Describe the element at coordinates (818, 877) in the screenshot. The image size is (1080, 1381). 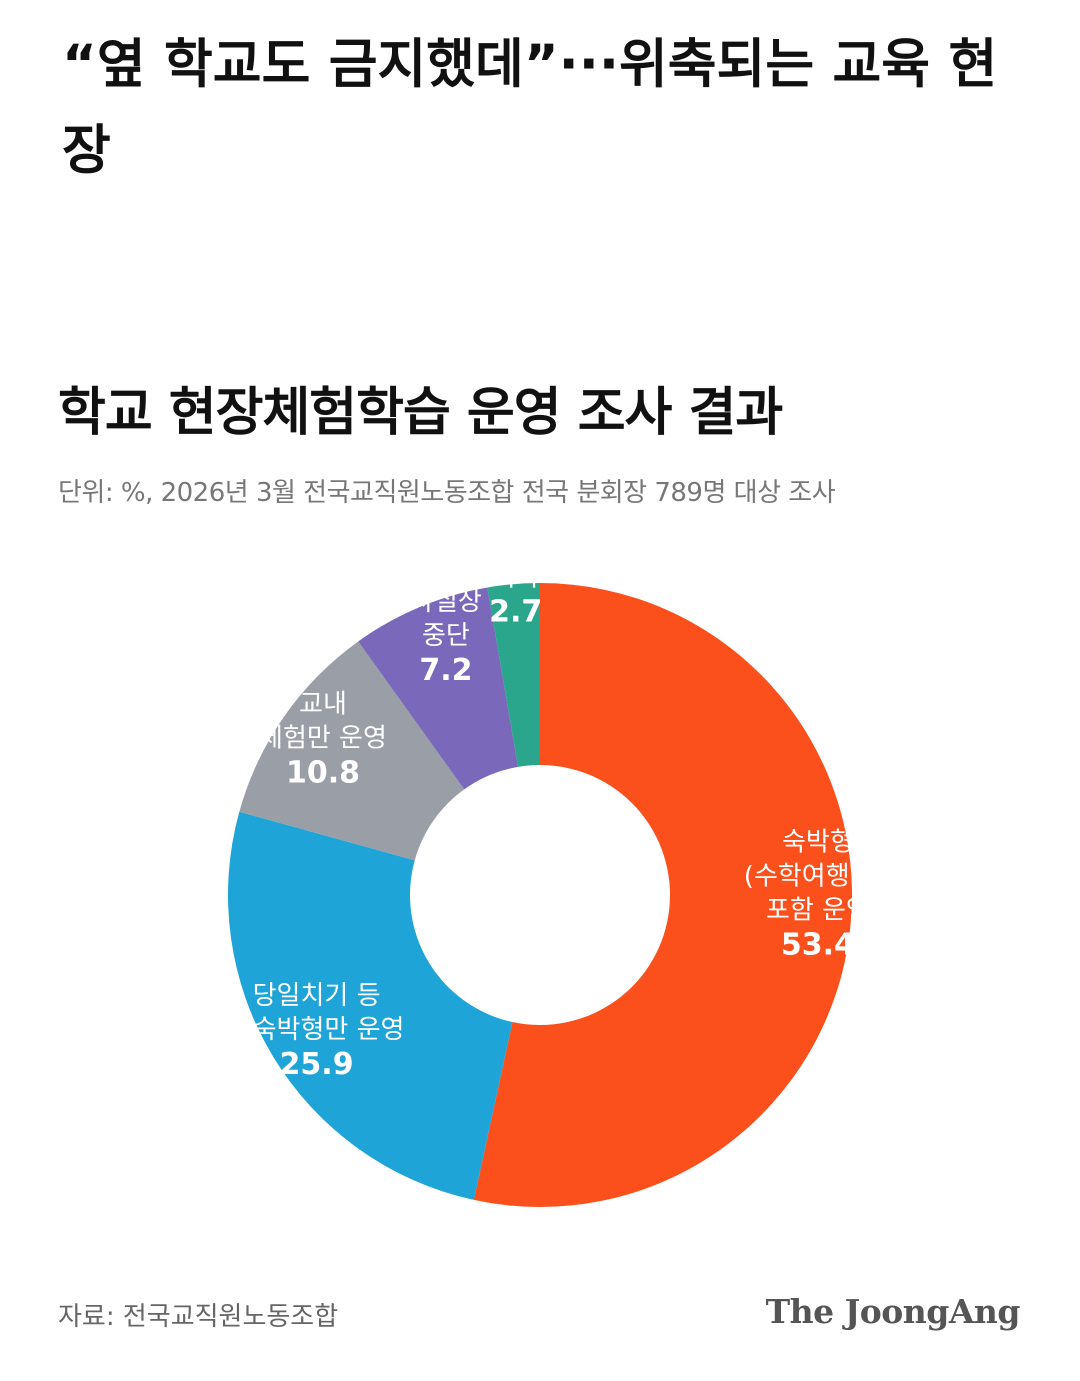
I see `slice-label-line: (수학여행 등)` at that location.